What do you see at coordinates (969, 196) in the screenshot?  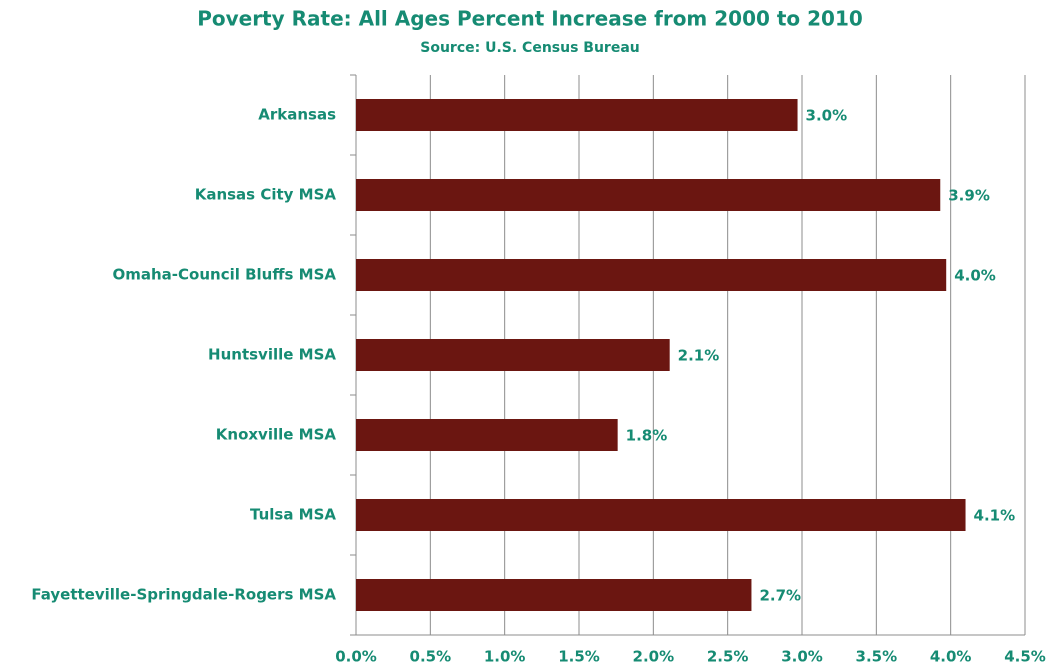 I see `data-label: 3.9%` at bounding box center [969, 196].